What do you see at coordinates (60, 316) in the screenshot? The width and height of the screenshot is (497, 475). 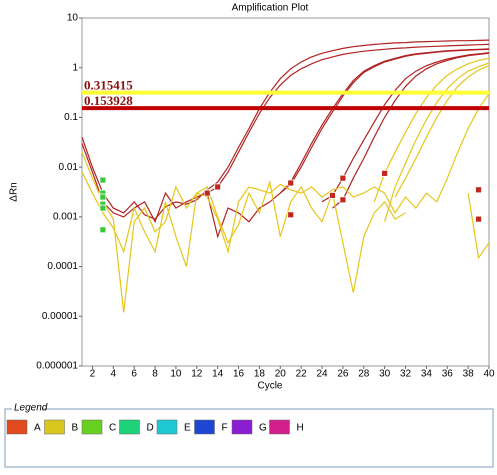 I see `y-tick-label: 0.00001` at bounding box center [60, 316].